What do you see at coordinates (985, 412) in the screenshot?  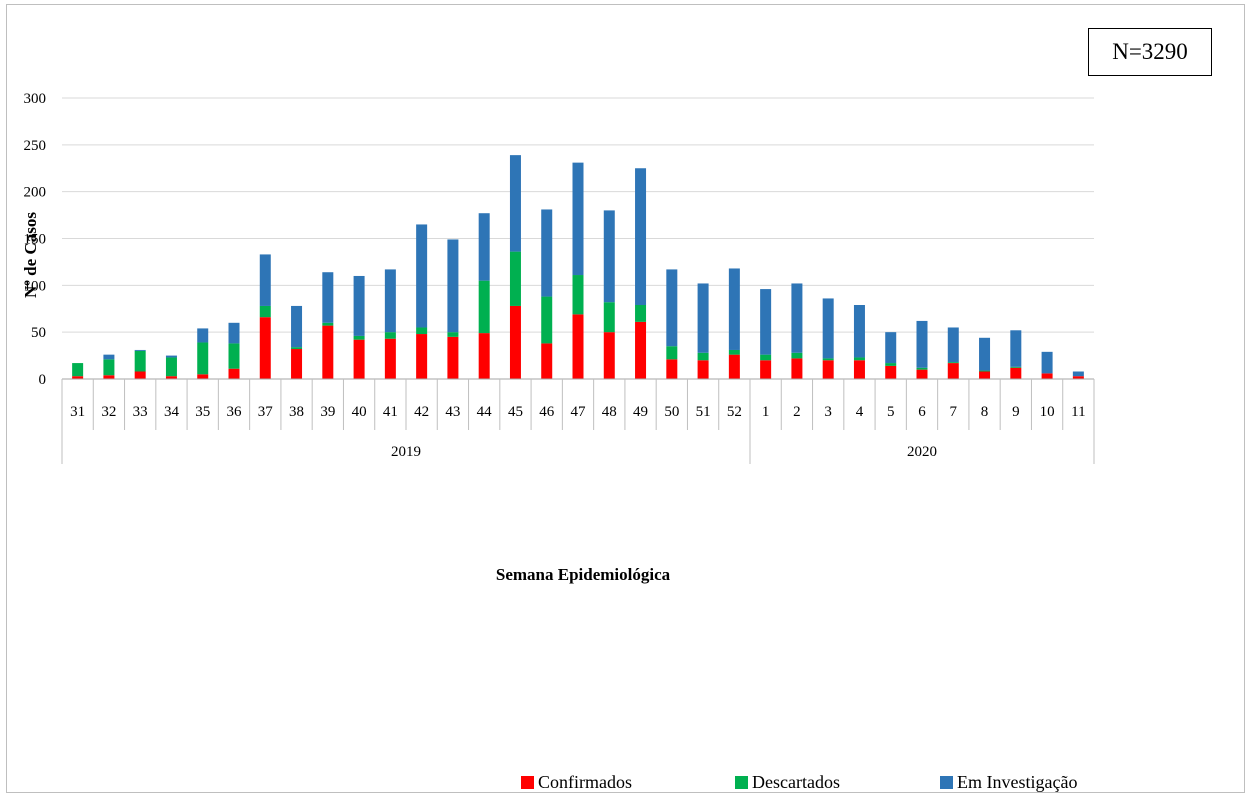 I see `x-tick-label: 8` at bounding box center [985, 412].